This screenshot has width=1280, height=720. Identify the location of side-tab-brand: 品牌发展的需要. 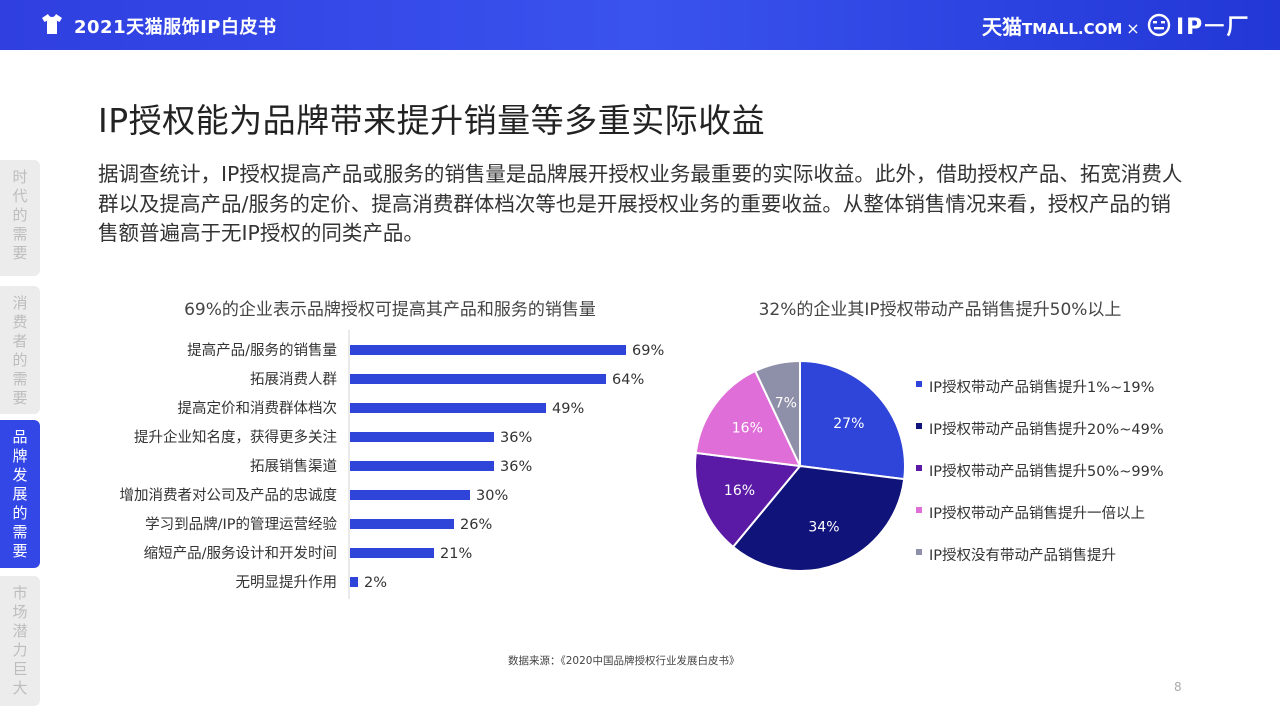
(20, 494).